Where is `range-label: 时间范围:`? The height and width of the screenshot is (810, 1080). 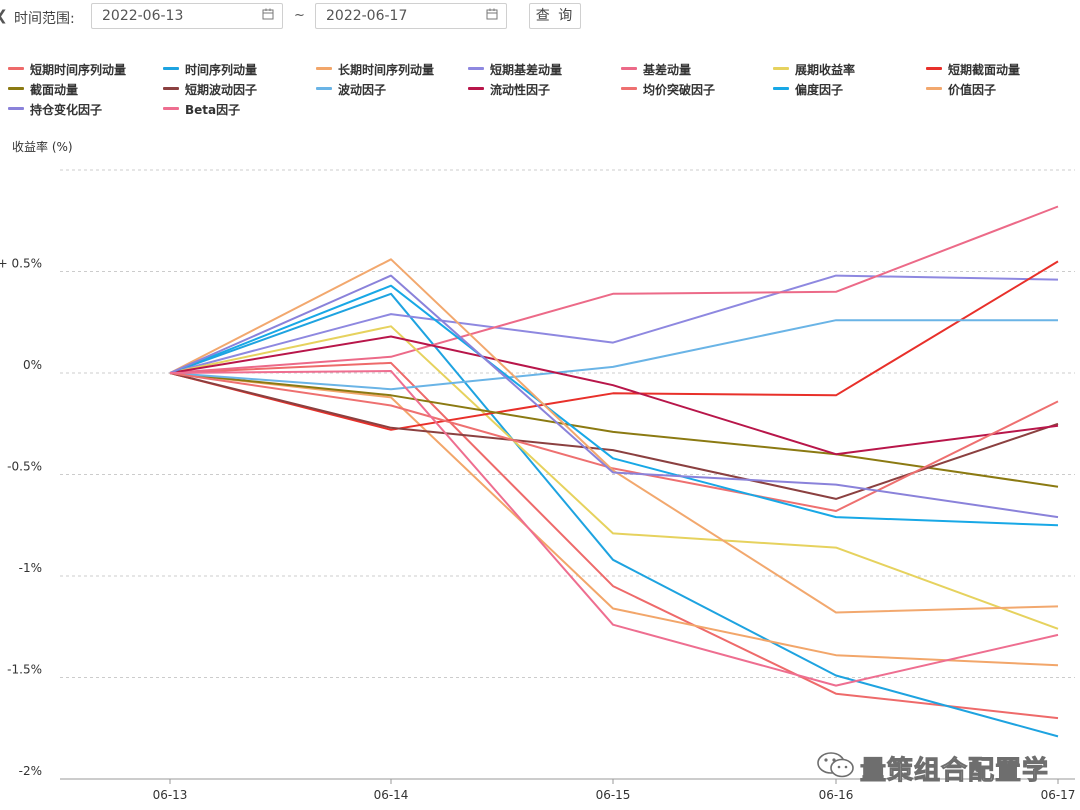 range-label: 时间范围: is located at coordinates (44, 19).